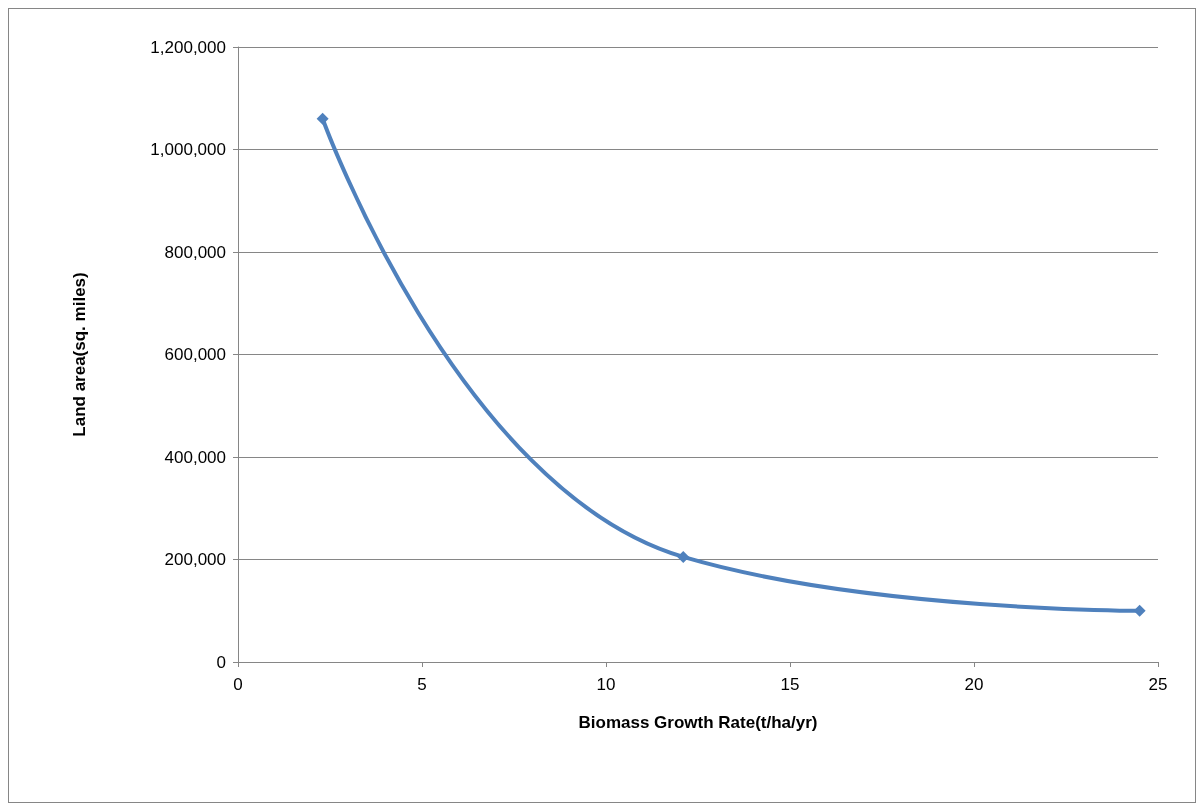  I want to click on y-tick-label: 1,000,000, so click(188, 149).